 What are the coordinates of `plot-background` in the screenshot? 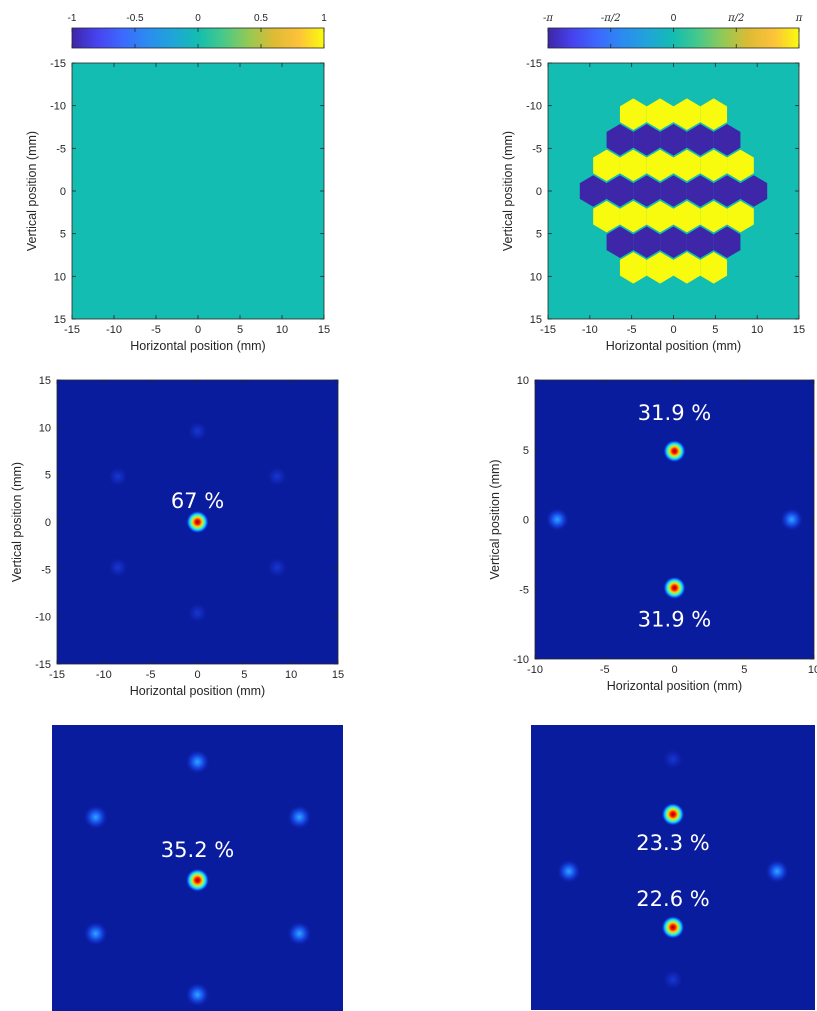 It's located at (674, 519).